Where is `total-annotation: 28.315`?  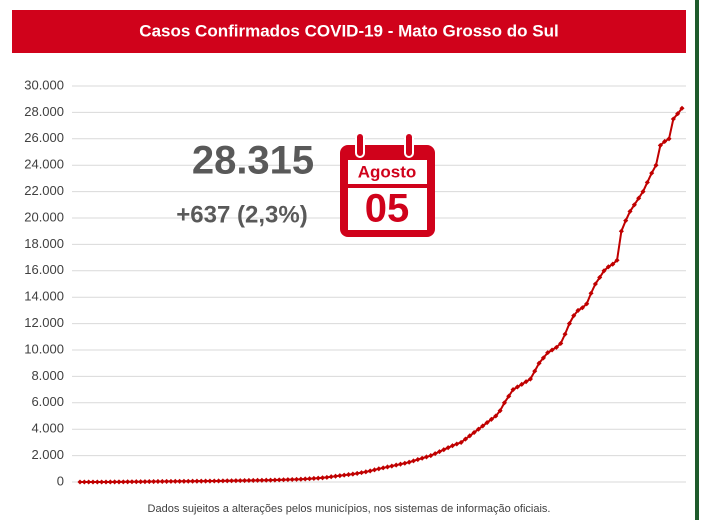 total-annotation: 28.315 is located at coordinates (253, 161).